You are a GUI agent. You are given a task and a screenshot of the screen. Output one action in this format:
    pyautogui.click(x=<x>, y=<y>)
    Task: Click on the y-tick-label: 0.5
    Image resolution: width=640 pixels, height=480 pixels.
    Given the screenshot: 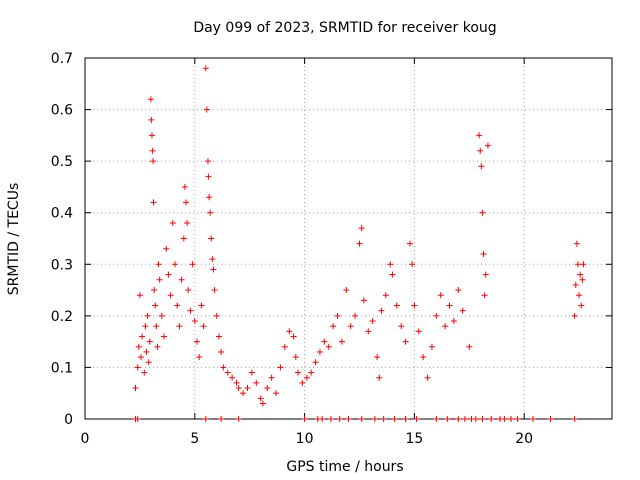 What is the action you would take?
    pyautogui.click(x=62, y=162)
    